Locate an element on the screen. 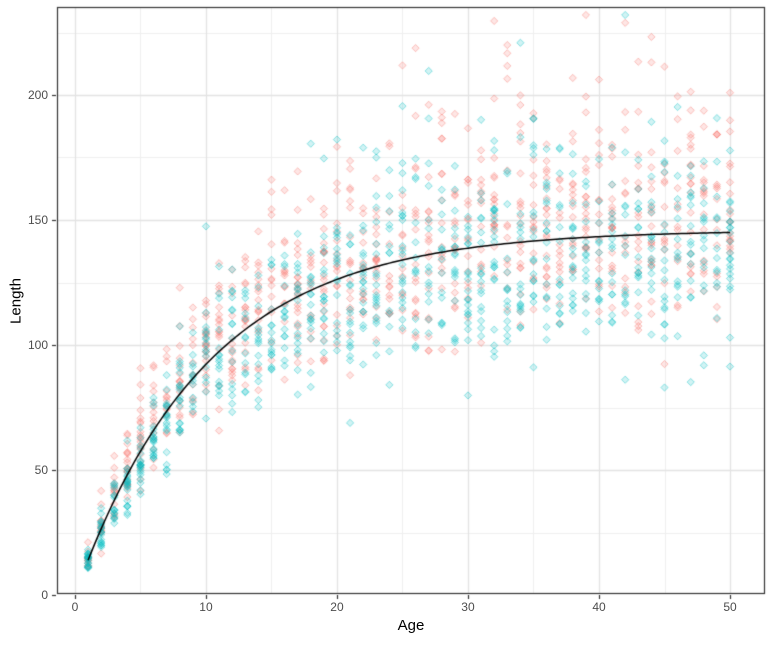 This screenshot has width=772, height=645. x-tick-label-30: 30 is located at coordinates (468, 607).